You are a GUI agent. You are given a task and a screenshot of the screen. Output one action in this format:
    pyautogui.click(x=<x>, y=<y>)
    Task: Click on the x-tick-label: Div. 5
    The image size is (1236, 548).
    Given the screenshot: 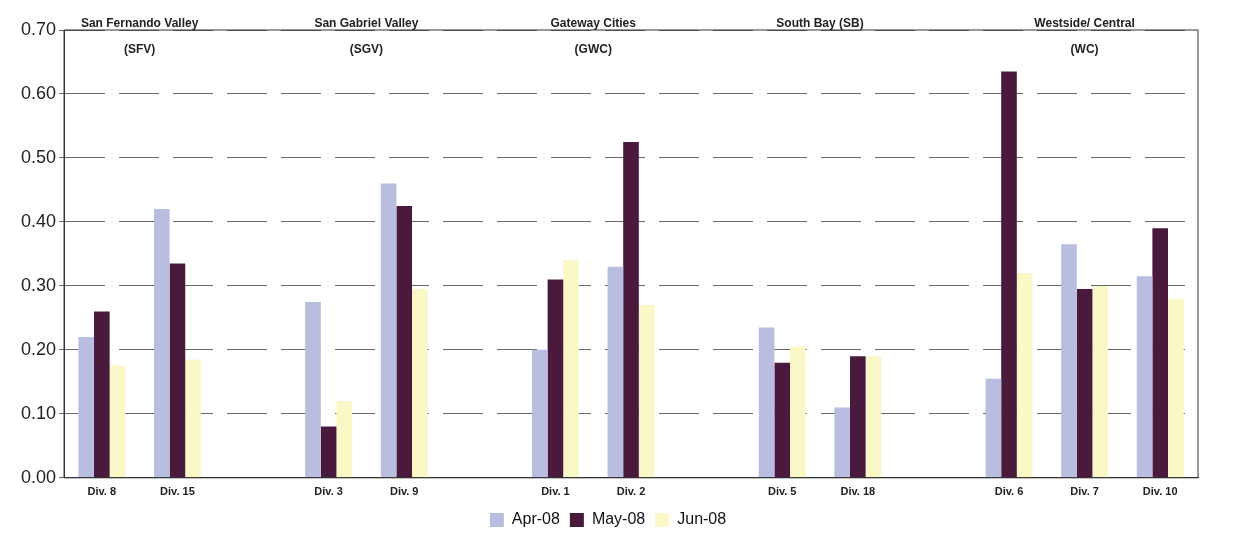 What is the action you would take?
    pyautogui.click(x=782, y=491)
    